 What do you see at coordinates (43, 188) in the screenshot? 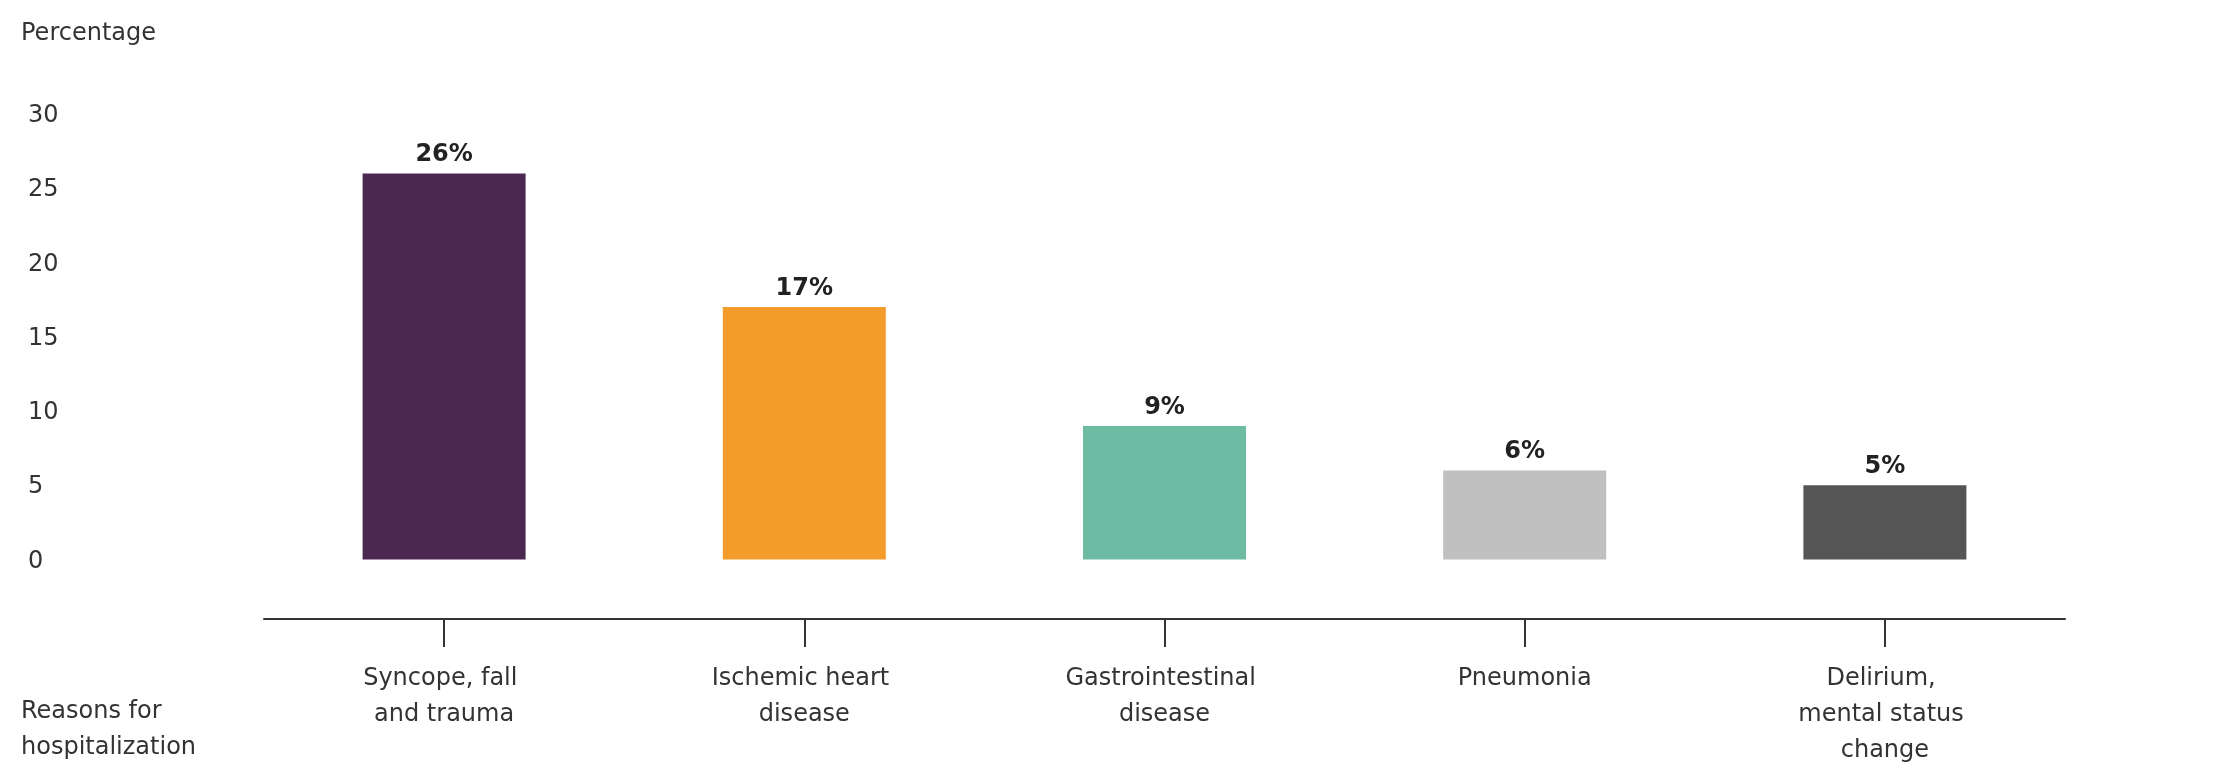
I see `y-tick-label: 25` at bounding box center [43, 188].